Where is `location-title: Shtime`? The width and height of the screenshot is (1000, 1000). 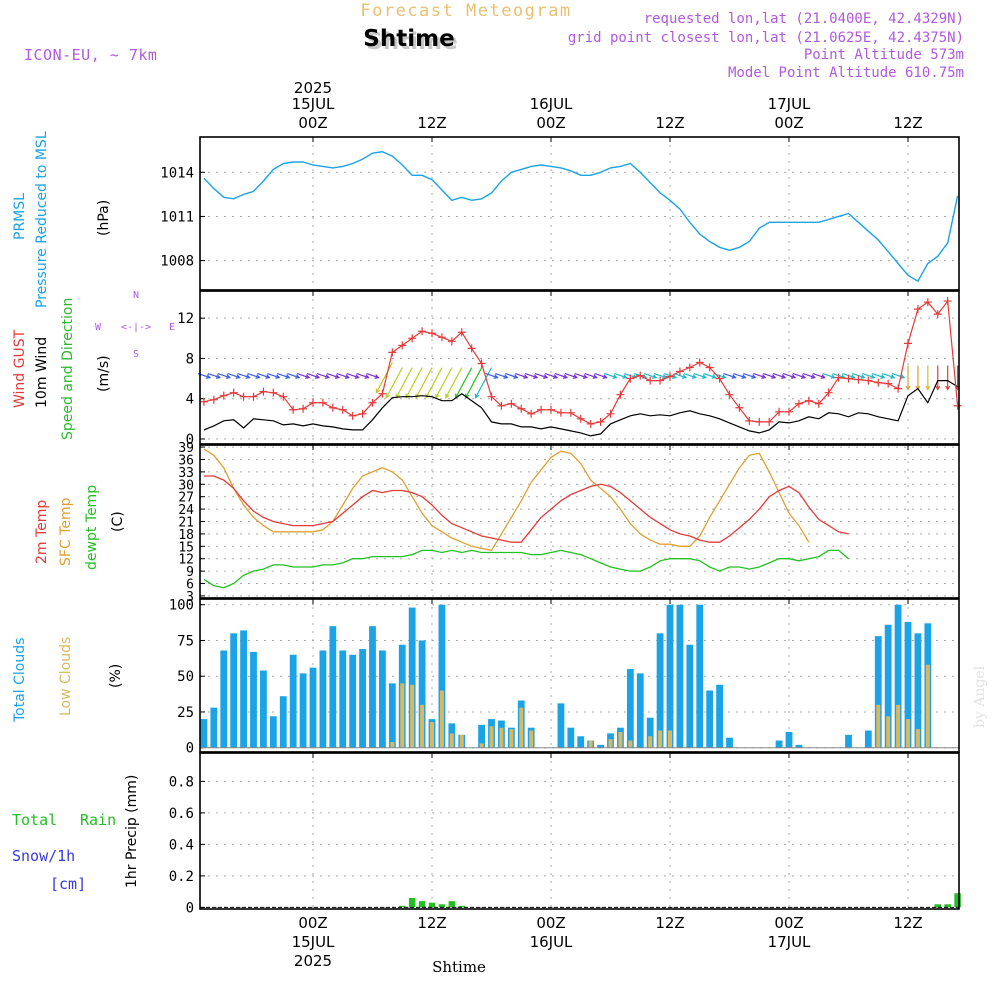
location-title: Shtime is located at coordinates (408, 39).